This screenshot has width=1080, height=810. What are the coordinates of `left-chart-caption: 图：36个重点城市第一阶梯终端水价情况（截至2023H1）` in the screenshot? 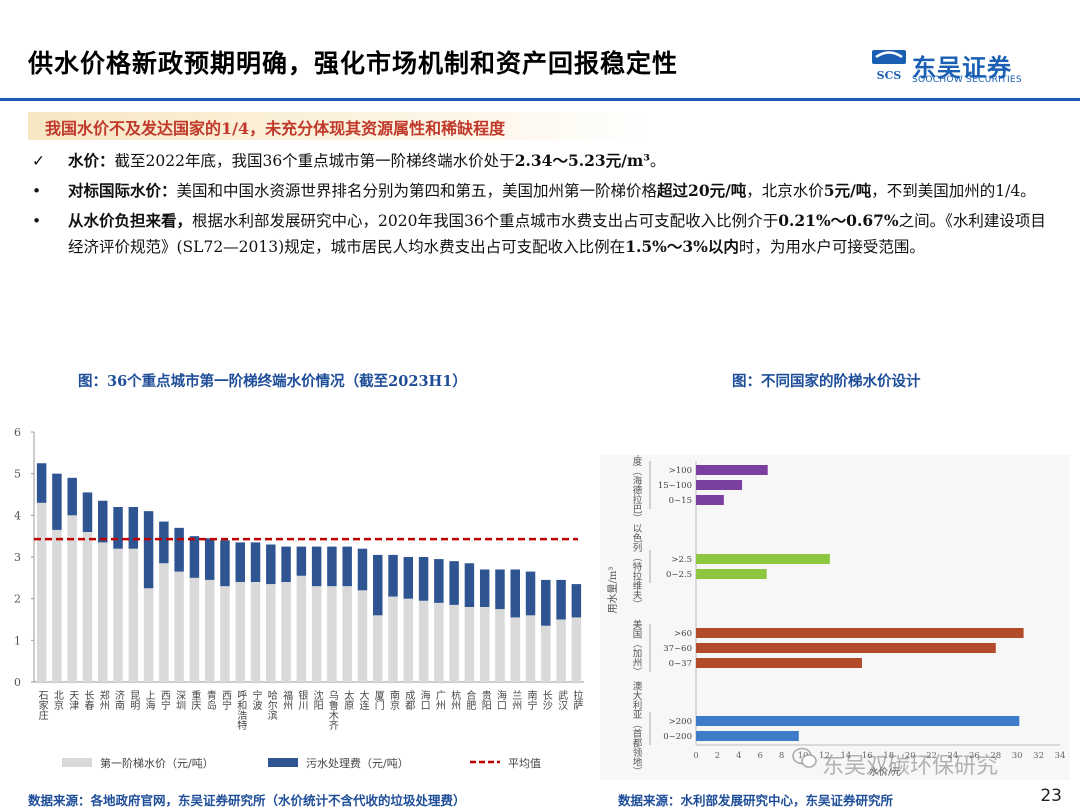 It's located at (272, 381).